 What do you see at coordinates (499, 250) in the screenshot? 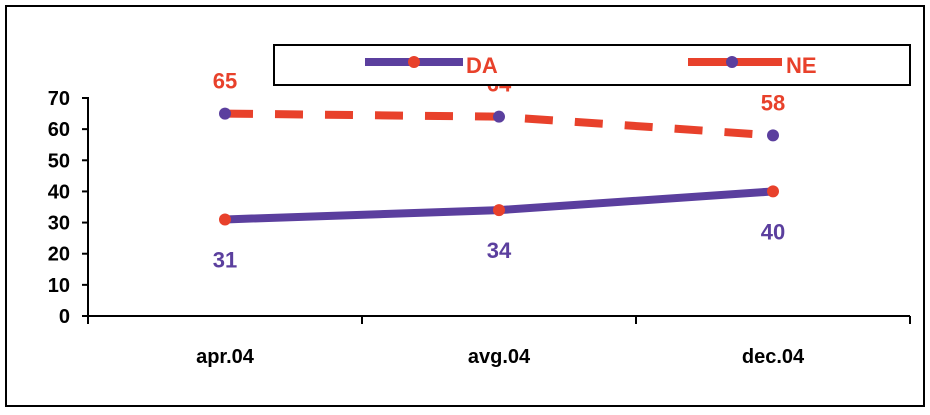
I see `data-label-da: 34` at bounding box center [499, 250].